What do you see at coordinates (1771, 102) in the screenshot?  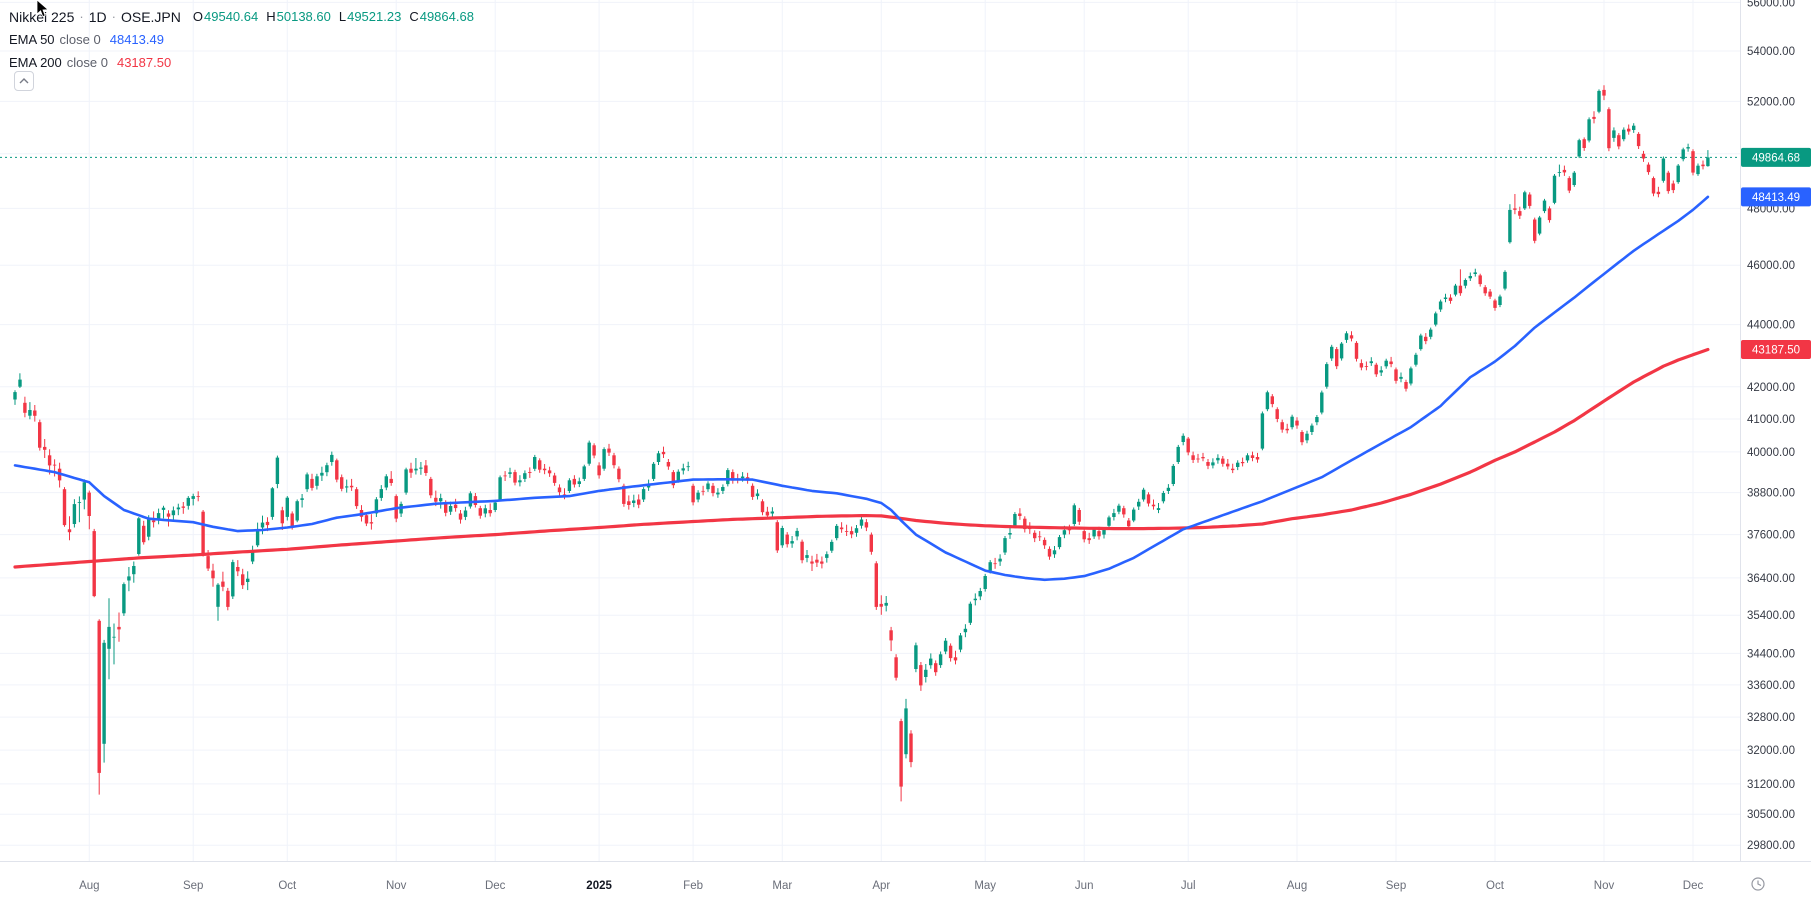 I see `svg-text: 52000.00` at bounding box center [1771, 102].